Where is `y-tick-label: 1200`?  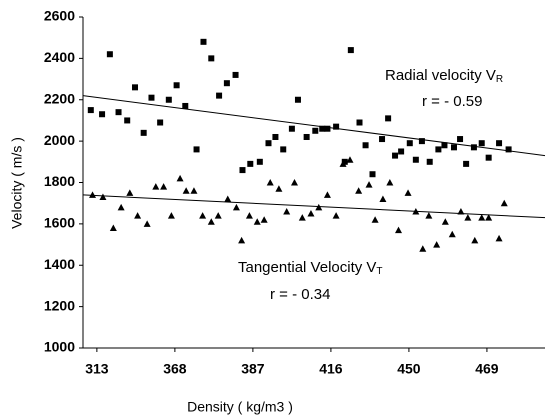
y-tick-label: 1200 is located at coordinates (59, 305).